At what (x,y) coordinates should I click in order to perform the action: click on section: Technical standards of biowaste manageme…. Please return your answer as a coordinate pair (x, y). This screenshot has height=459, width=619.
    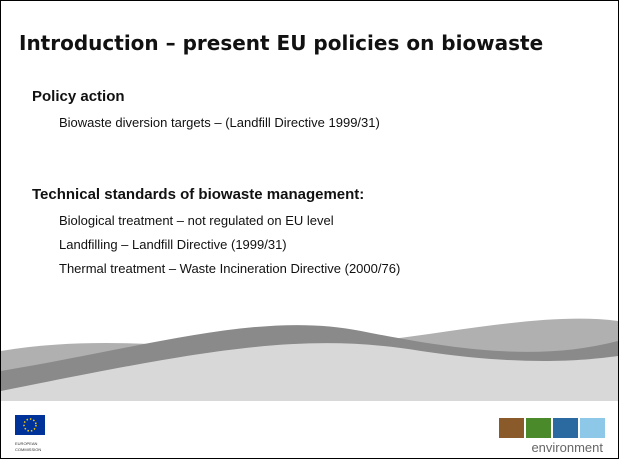
    Looking at the image, I should click on (216, 235).